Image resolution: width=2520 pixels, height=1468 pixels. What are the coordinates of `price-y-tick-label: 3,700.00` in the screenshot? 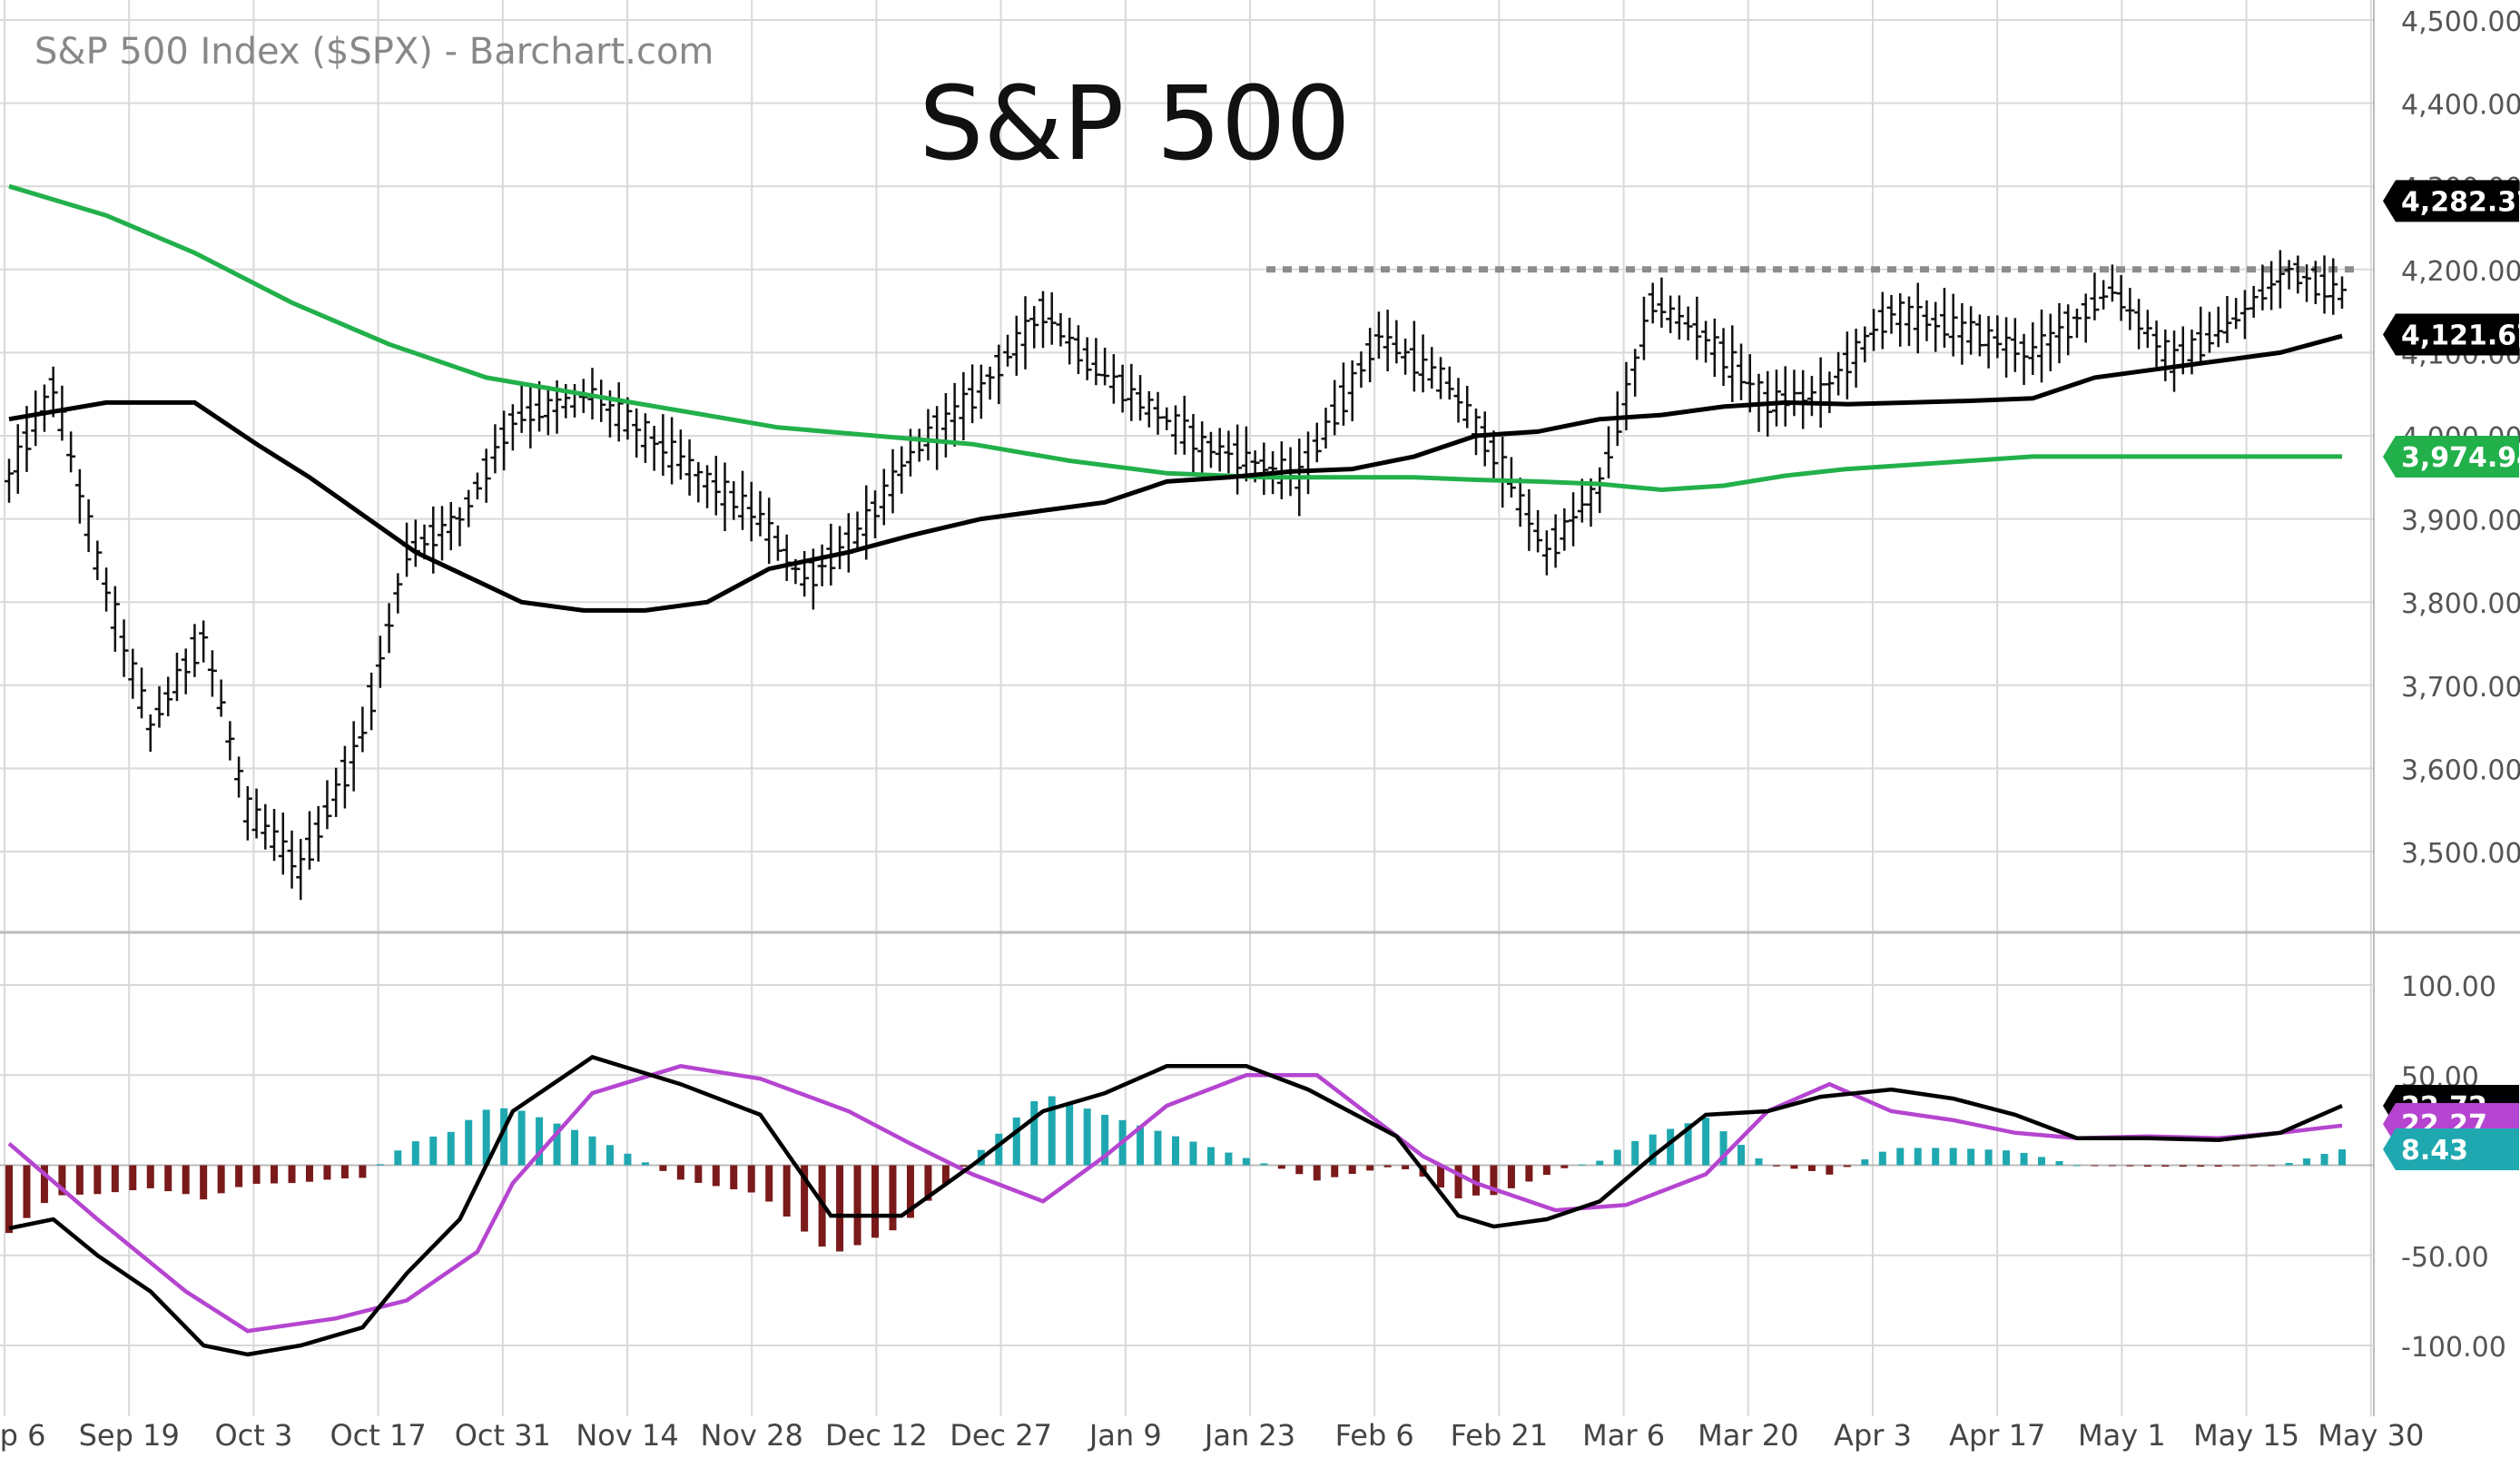 It's located at (2461, 688).